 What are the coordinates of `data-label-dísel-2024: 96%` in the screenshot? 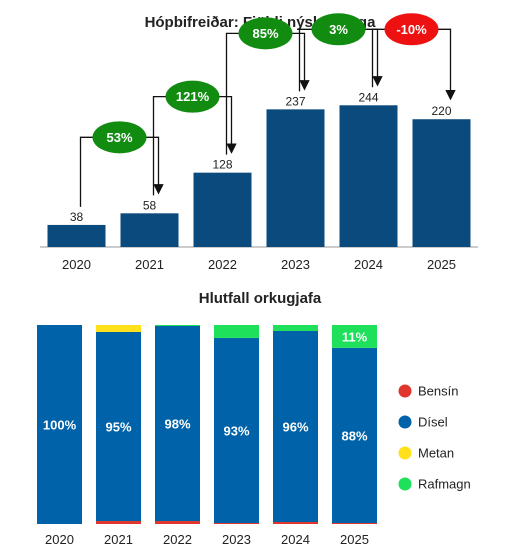 It's located at (295, 426).